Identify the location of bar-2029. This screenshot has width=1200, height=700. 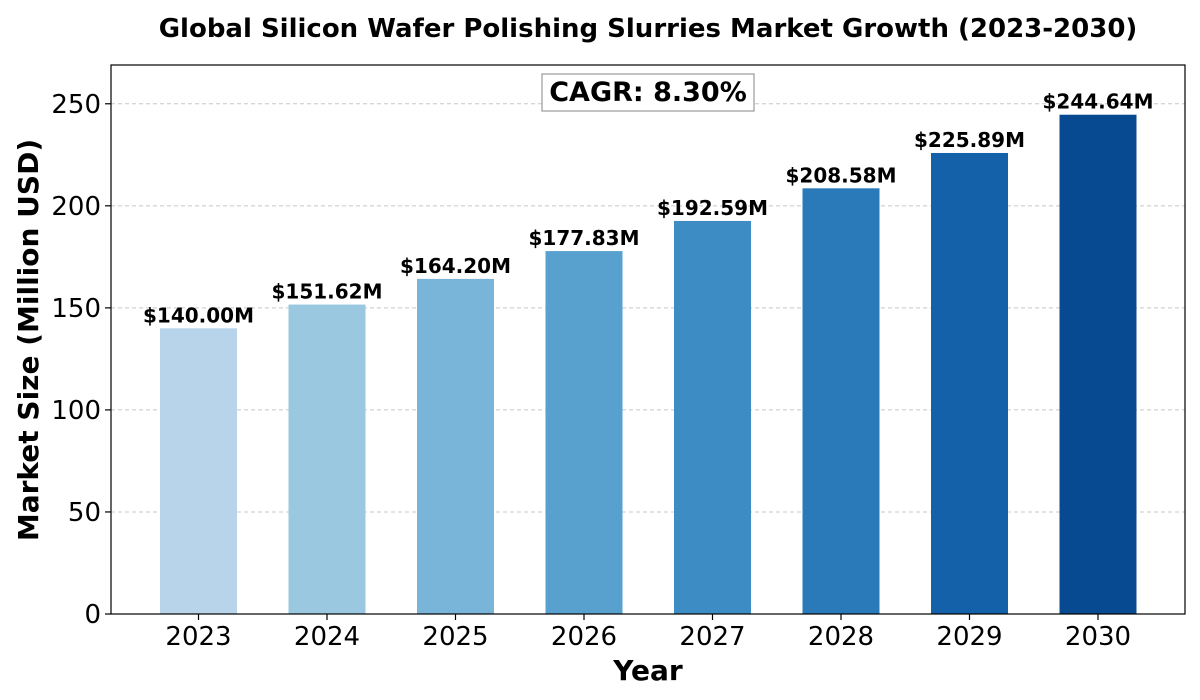
(969, 383).